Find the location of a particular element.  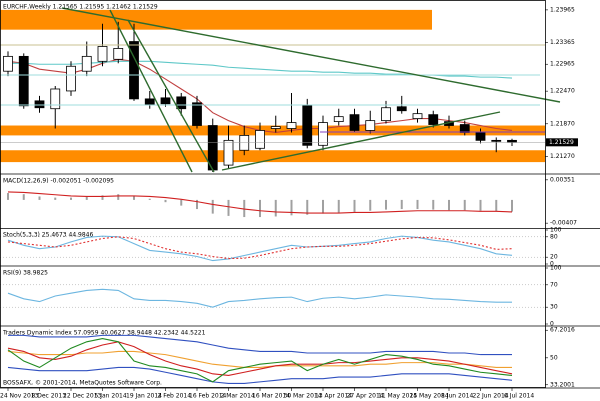

x-tick-label: 6 Jul 2014 is located at coordinates (519, 396).